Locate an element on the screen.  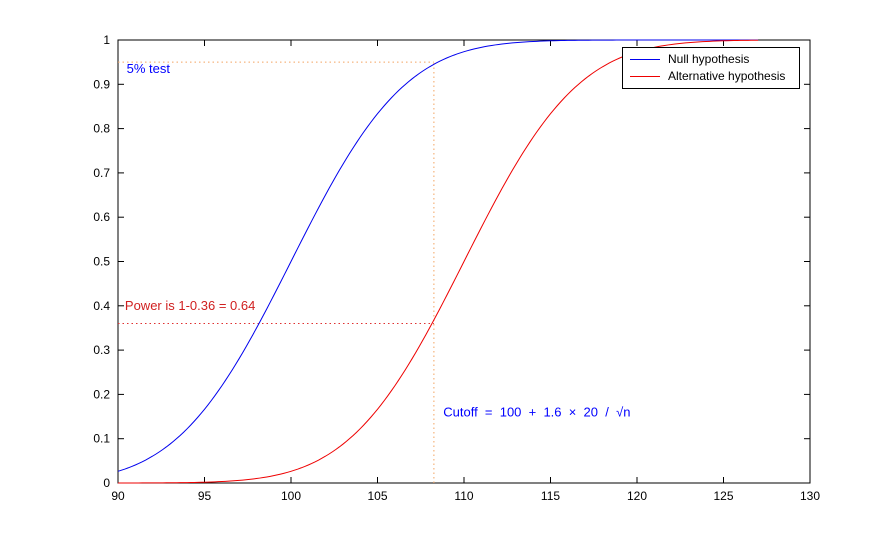
legend-label-null-hypothesis: Null hypothesis is located at coordinates (709, 59).